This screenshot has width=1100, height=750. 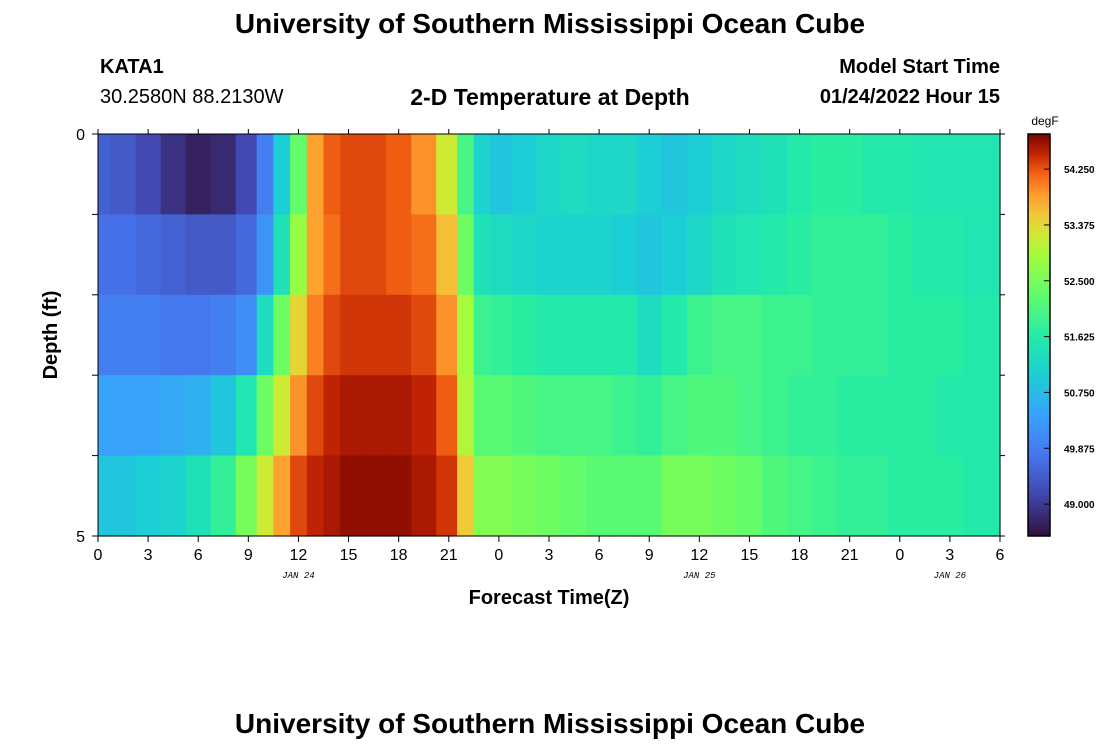 What do you see at coordinates (1039, 335) in the screenshot?
I see `colorbar` at bounding box center [1039, 335].